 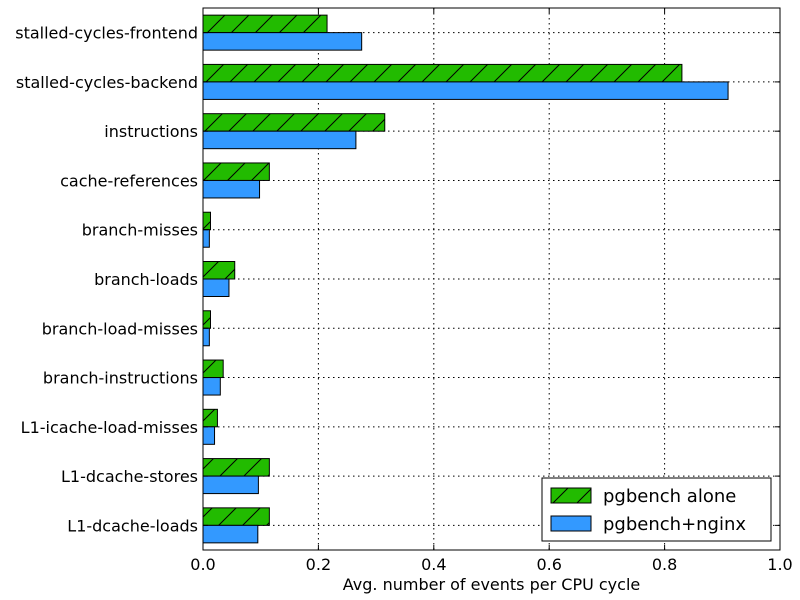 I want to click on x-tick-label: 0.4, so click(x=433, y=564).